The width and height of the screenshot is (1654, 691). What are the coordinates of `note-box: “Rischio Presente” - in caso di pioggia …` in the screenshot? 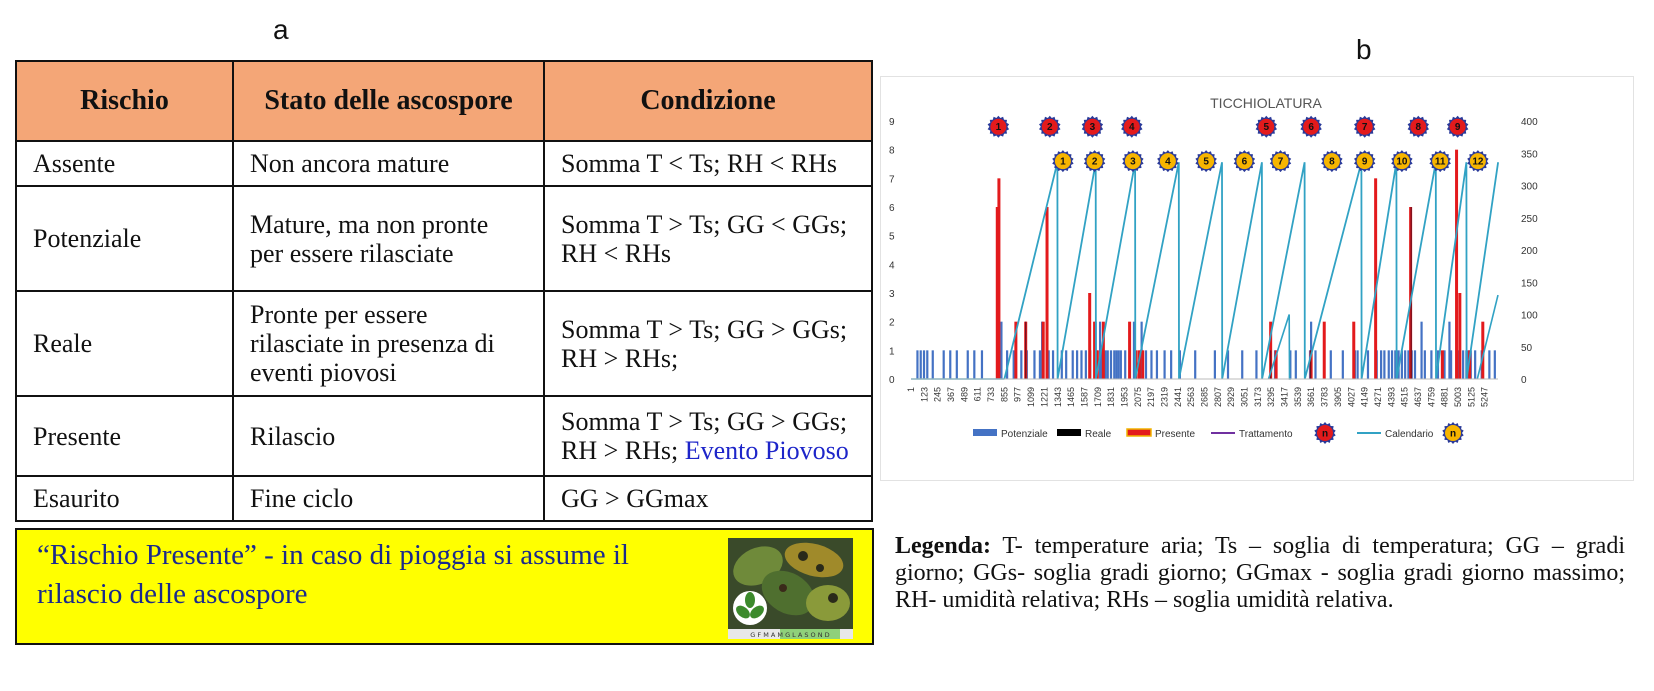 It's located at (444, 586).